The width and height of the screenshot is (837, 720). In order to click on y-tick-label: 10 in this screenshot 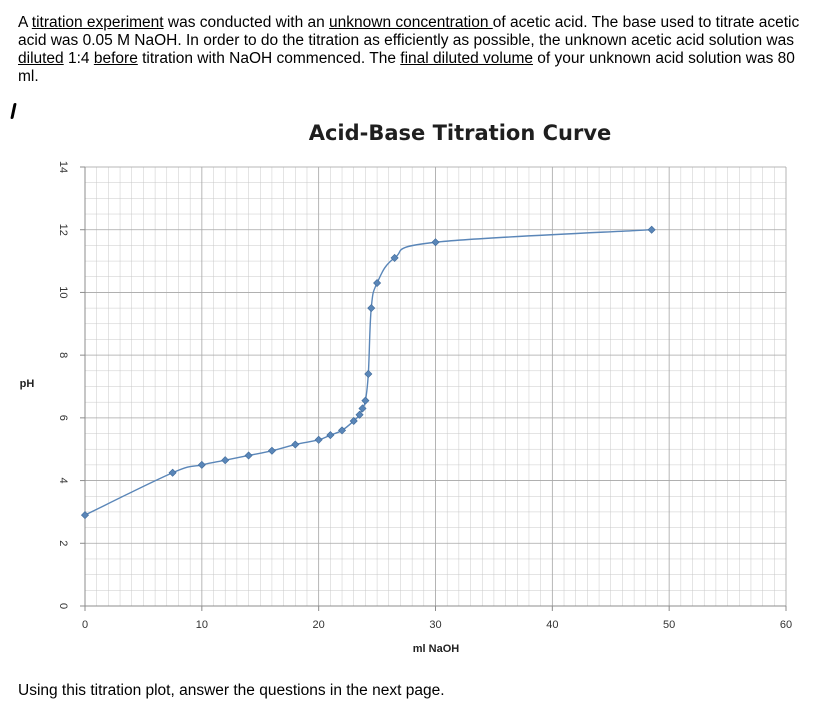, I will do `click(63, 292)`.